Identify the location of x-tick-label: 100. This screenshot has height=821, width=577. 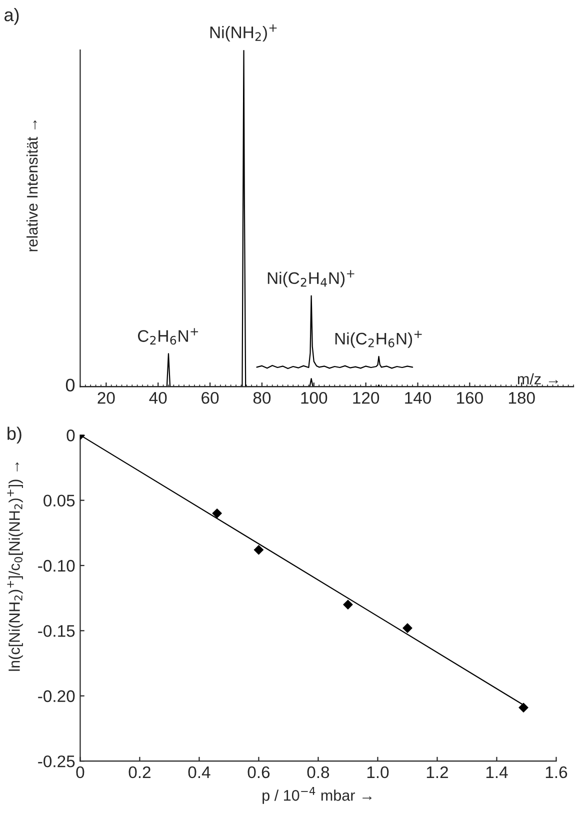
(314, 398).